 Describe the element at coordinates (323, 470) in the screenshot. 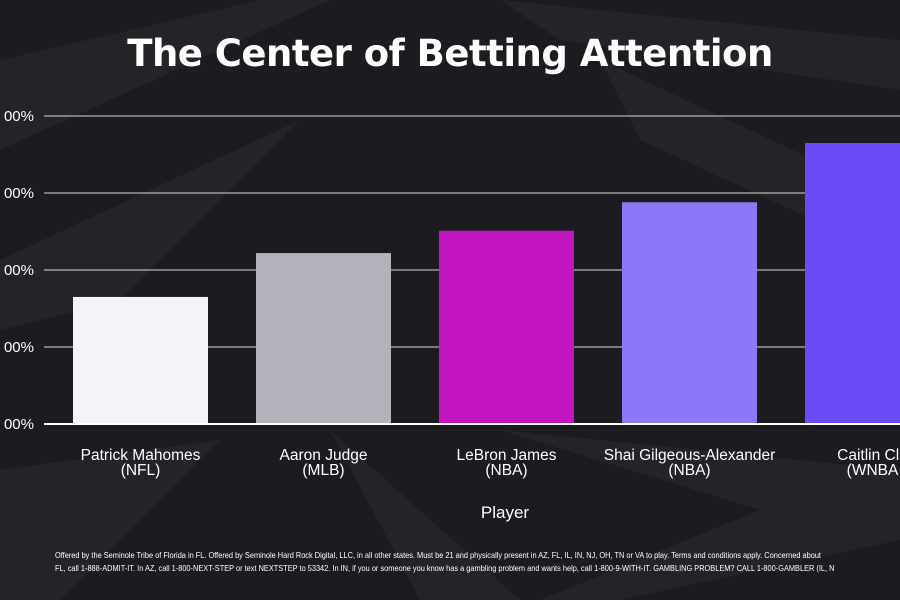

I see `x-tick-sublabel: (MLB)` at that location.